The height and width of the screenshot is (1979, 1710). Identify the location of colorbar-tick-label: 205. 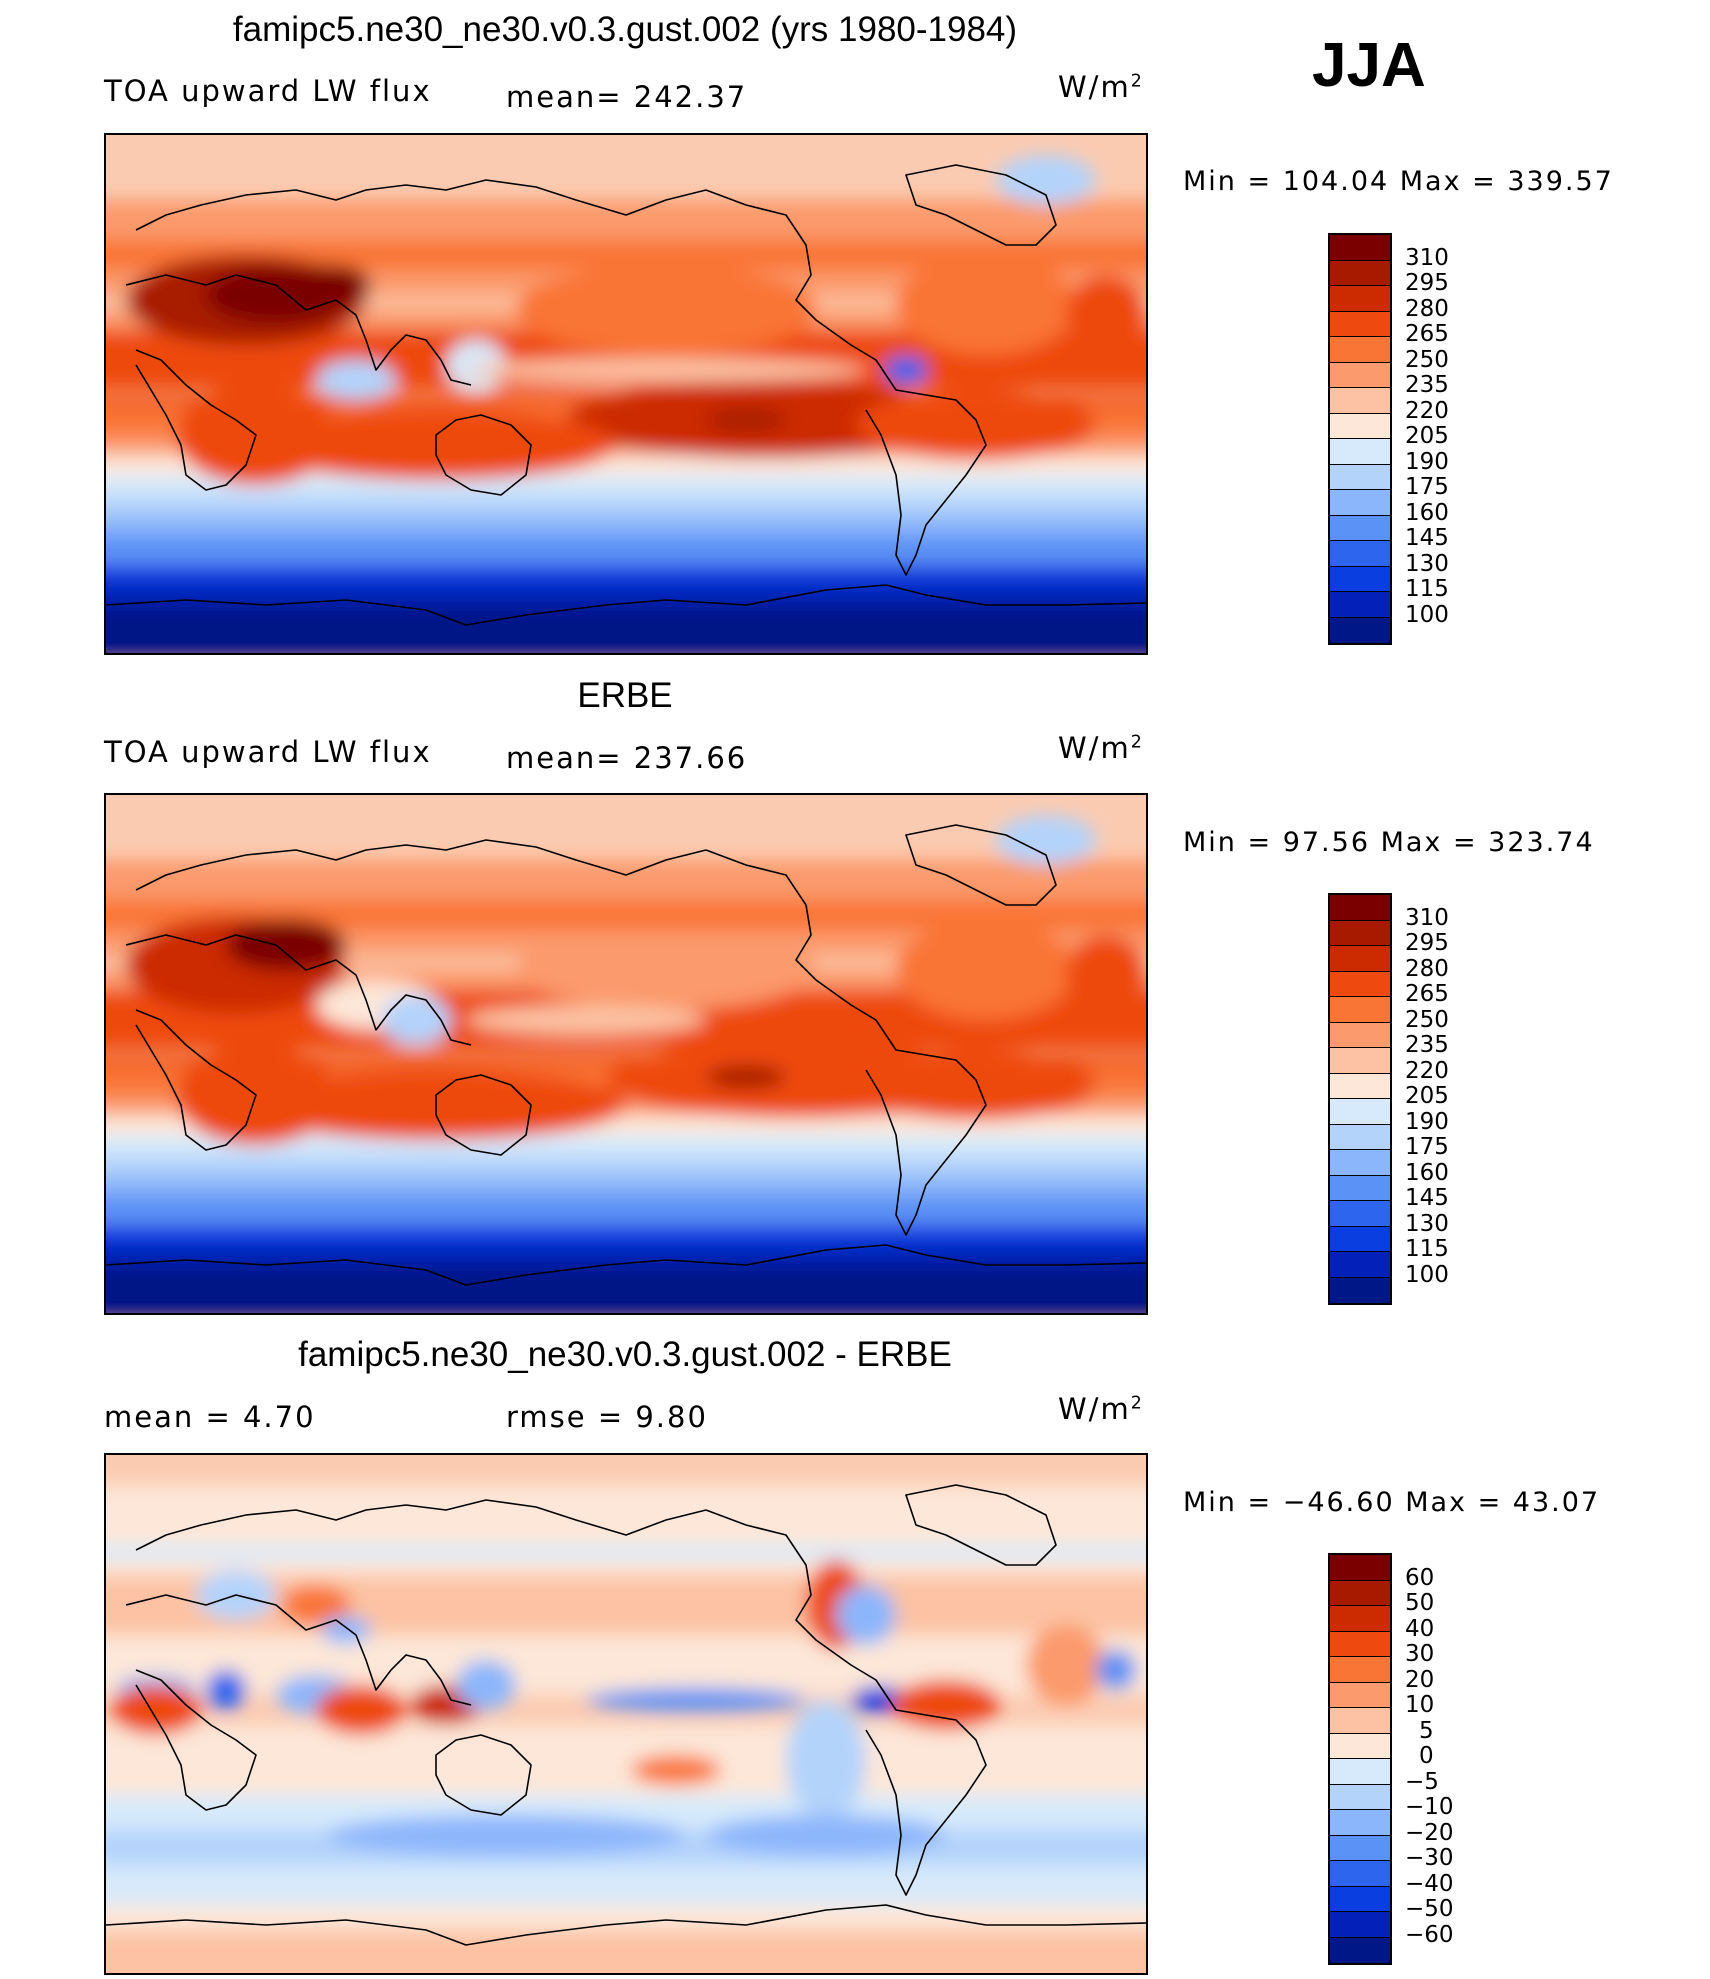
(1427, 436).